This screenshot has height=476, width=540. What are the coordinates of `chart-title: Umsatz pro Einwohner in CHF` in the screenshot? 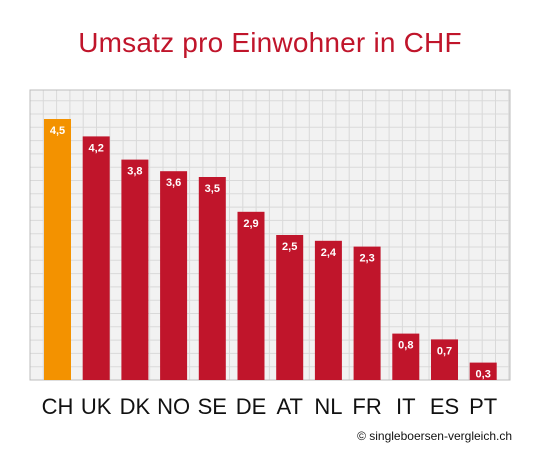 It's located at (270, 42).